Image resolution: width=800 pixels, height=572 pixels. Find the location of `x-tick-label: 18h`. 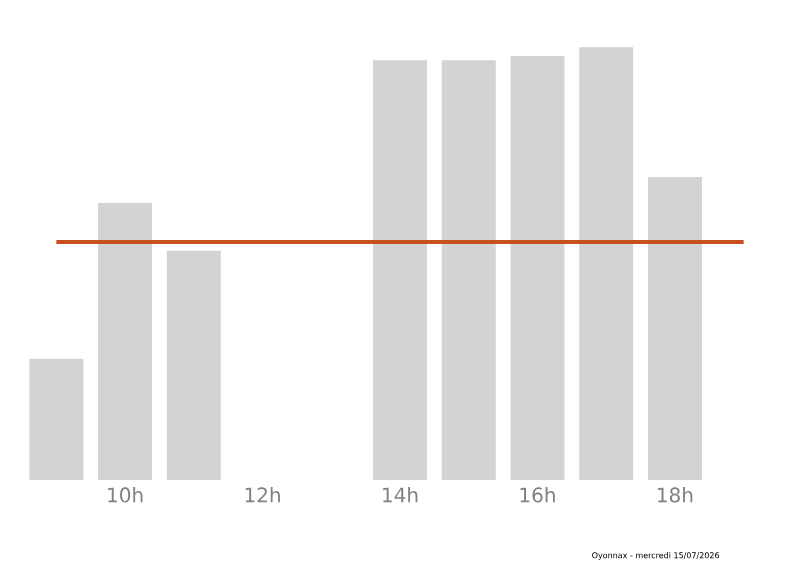

x-tick-label: 18h is located at coordinates (675, 495).